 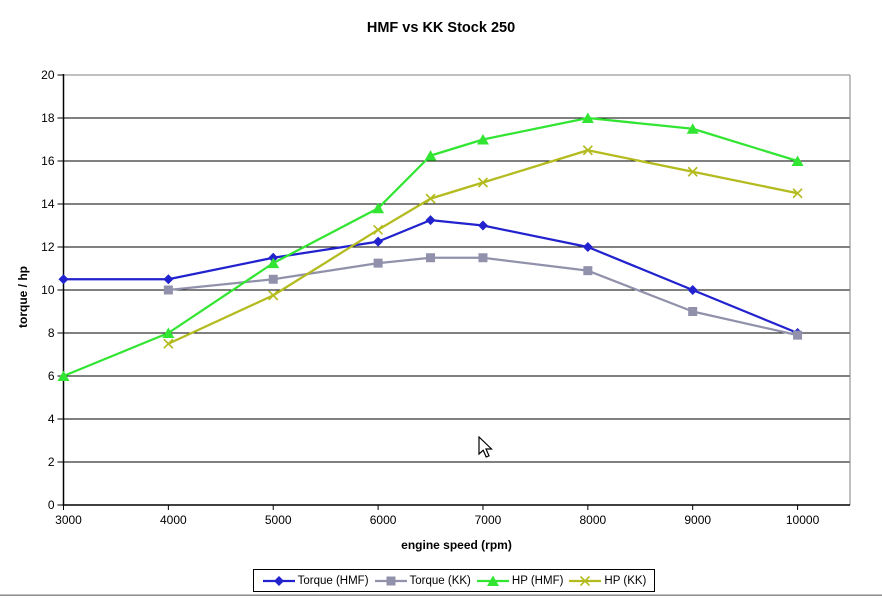 I want to click on y-tick-label: 10, so click(x=48, y=290).